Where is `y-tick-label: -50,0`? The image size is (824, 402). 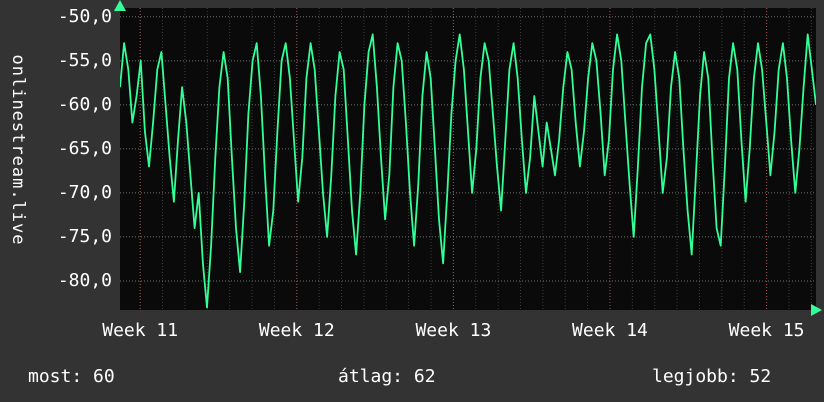
y-tick-label: -50,0 is located at coordinates (84, 16).